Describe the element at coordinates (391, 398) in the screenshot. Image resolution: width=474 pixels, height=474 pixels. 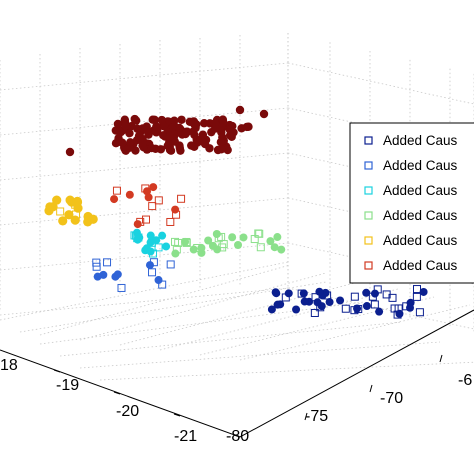
I see `x-tick-label: -70` at that location.